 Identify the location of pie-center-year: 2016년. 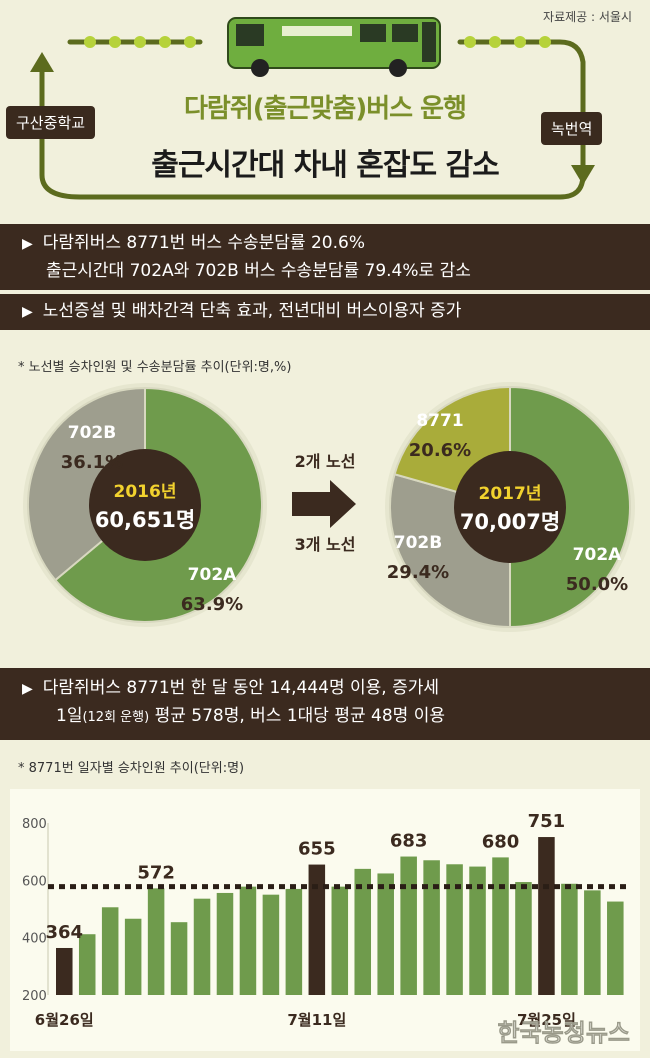
(145, 492).